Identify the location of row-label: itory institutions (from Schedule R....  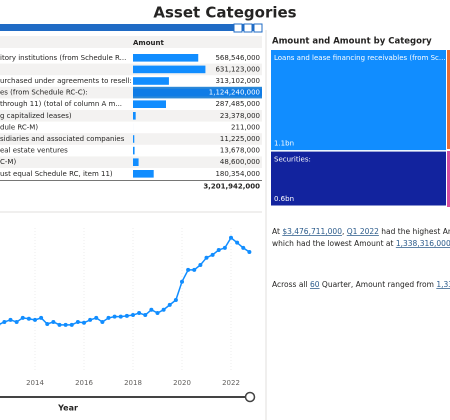
(63, 58).